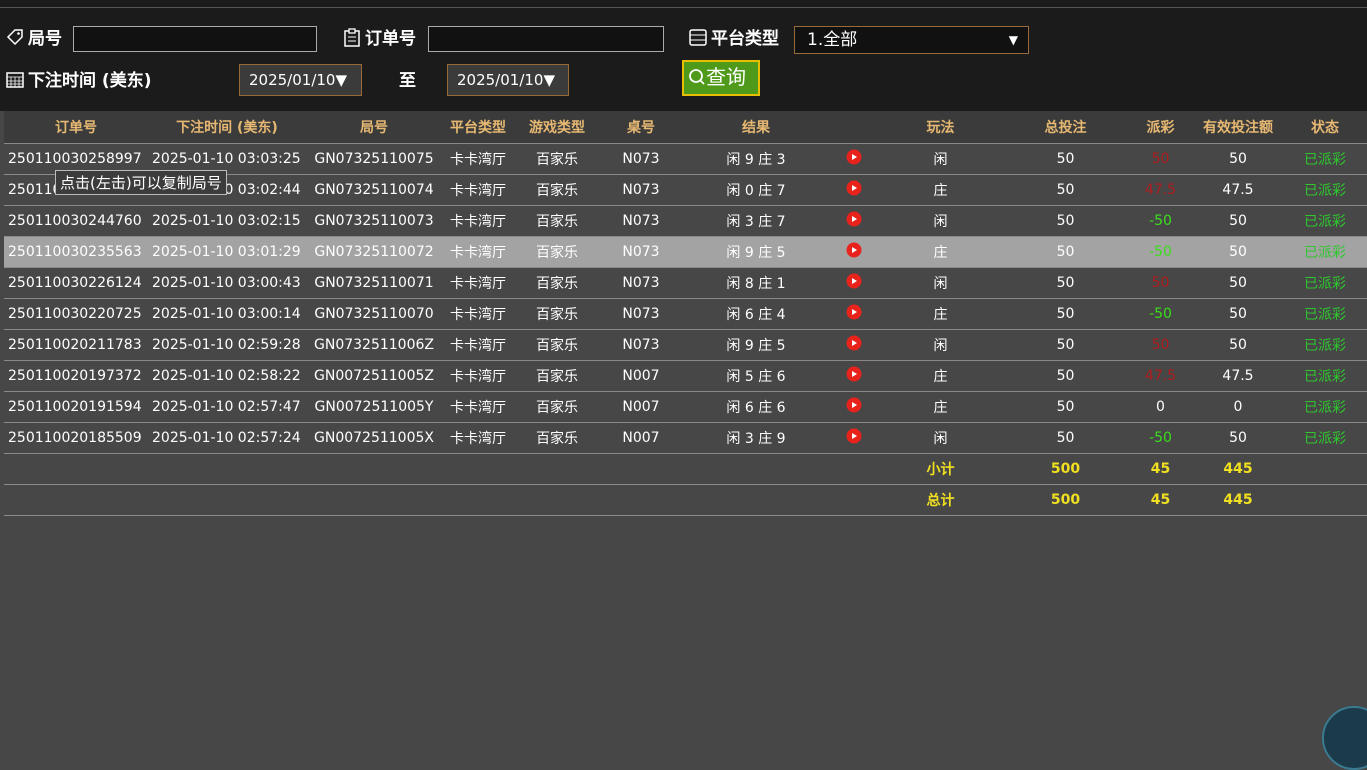  What do you see at coordinates (911, 40) in the screenshot?
I see `platform-select: 1.全部 ▼` at bounding box center [911, 40].